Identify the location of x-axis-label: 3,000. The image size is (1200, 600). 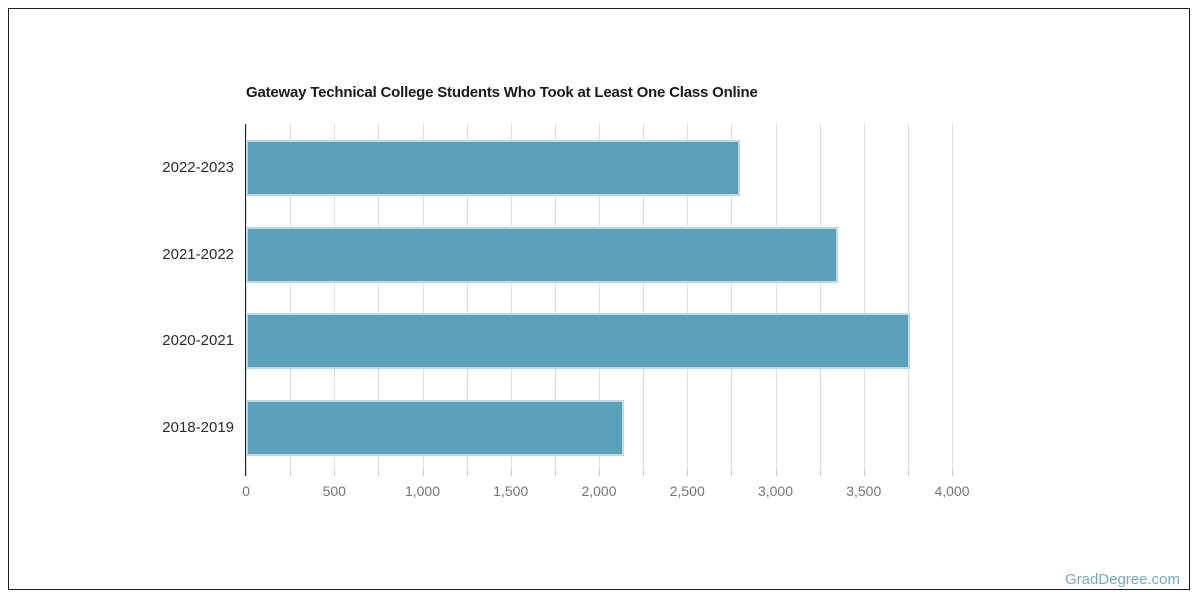
(775, 491).